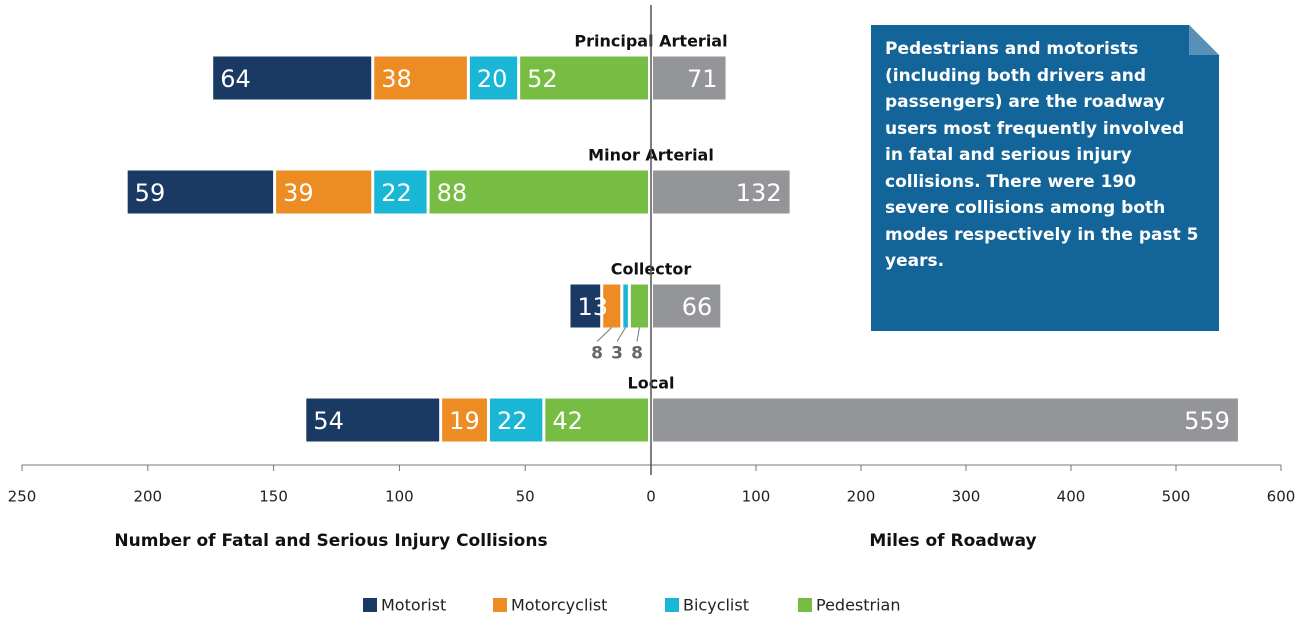 The image size is (1307, 619). I want to click on x2-tick-label: 500, so click(1176, 497).